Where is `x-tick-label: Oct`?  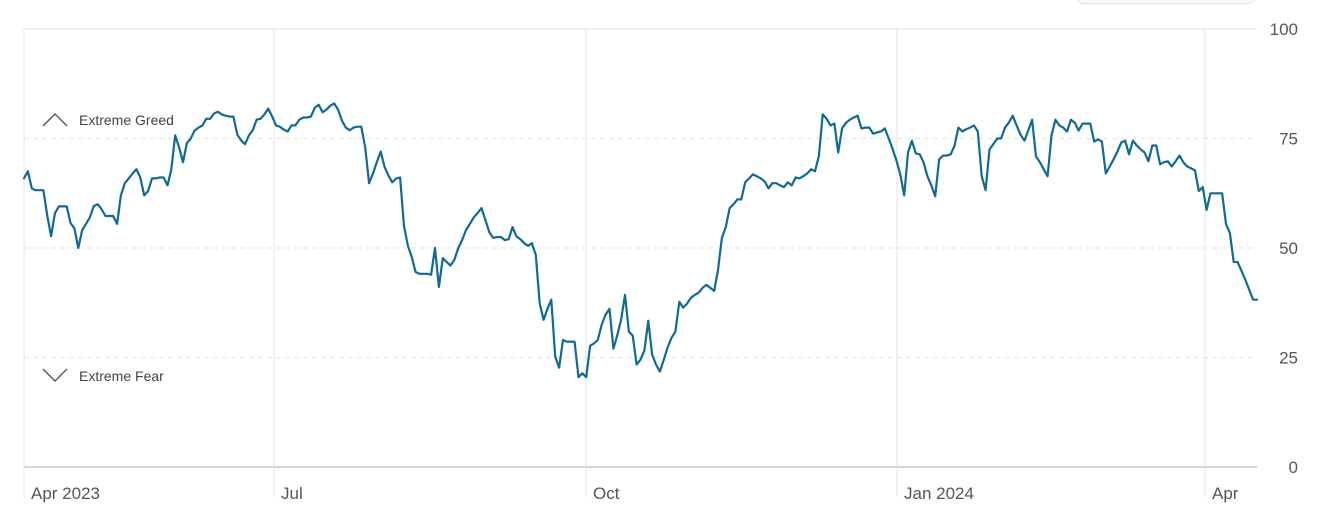
x-tick-label: Oct is located at coordinates (606, 493).